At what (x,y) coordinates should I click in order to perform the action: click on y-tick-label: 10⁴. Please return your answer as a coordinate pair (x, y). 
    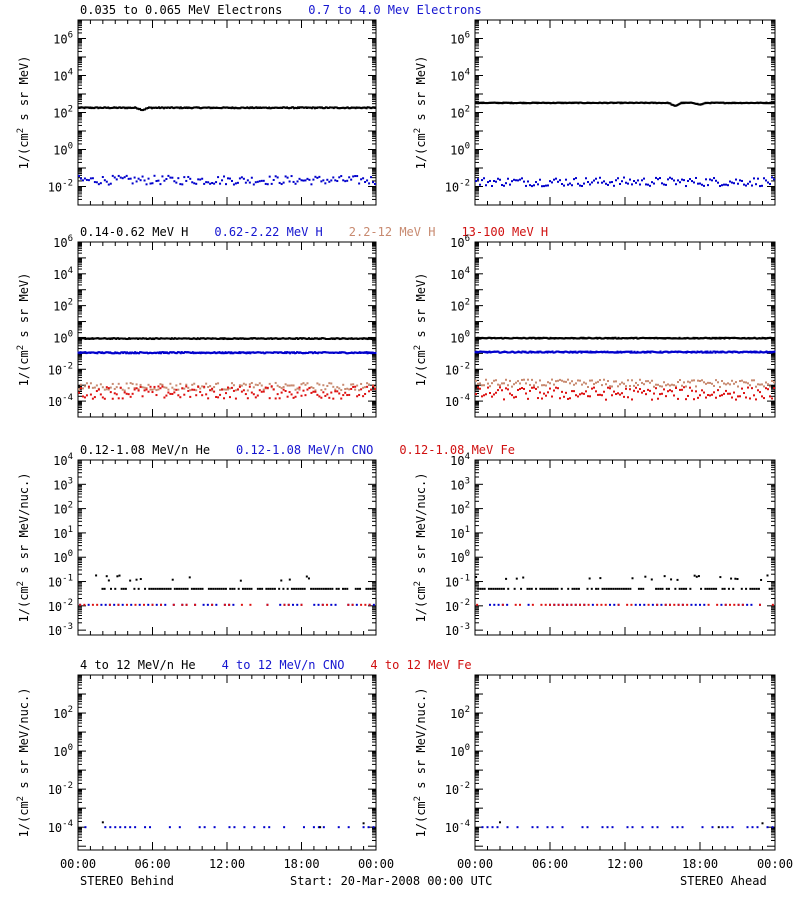
    Looking at the image, I should click on (63, 460).